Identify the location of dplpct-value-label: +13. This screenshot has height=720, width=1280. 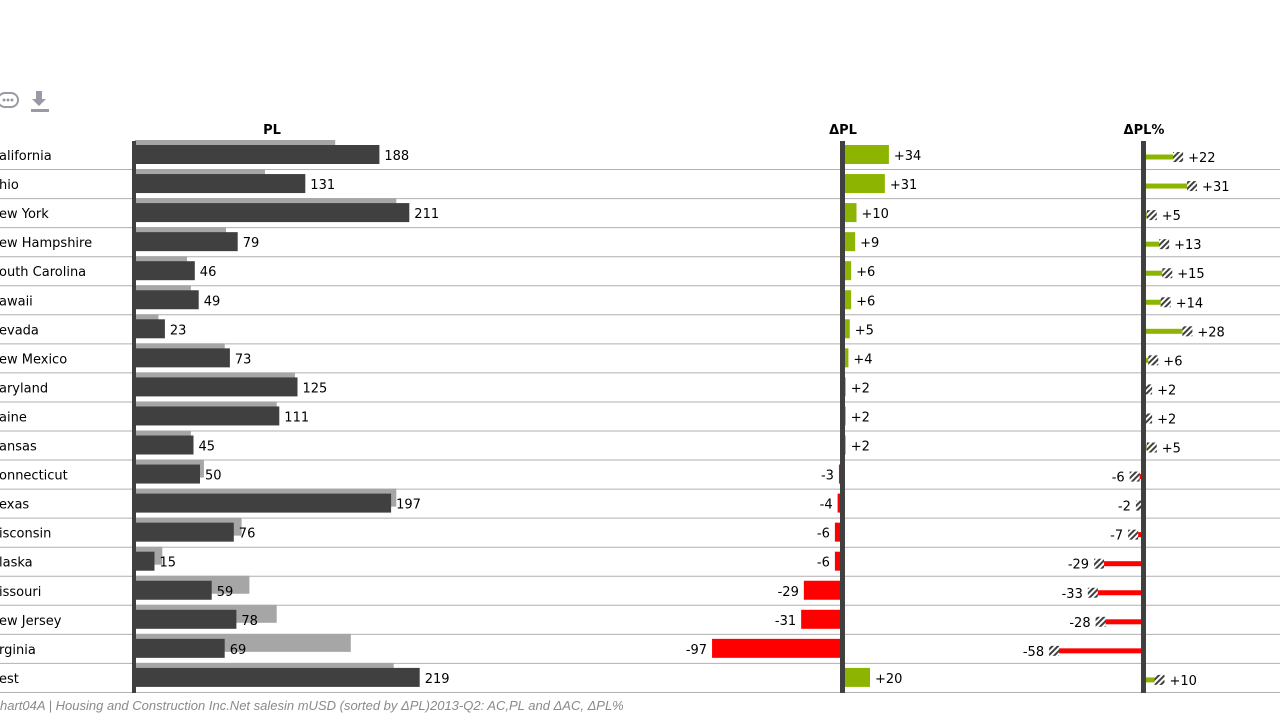
(1187, 245).